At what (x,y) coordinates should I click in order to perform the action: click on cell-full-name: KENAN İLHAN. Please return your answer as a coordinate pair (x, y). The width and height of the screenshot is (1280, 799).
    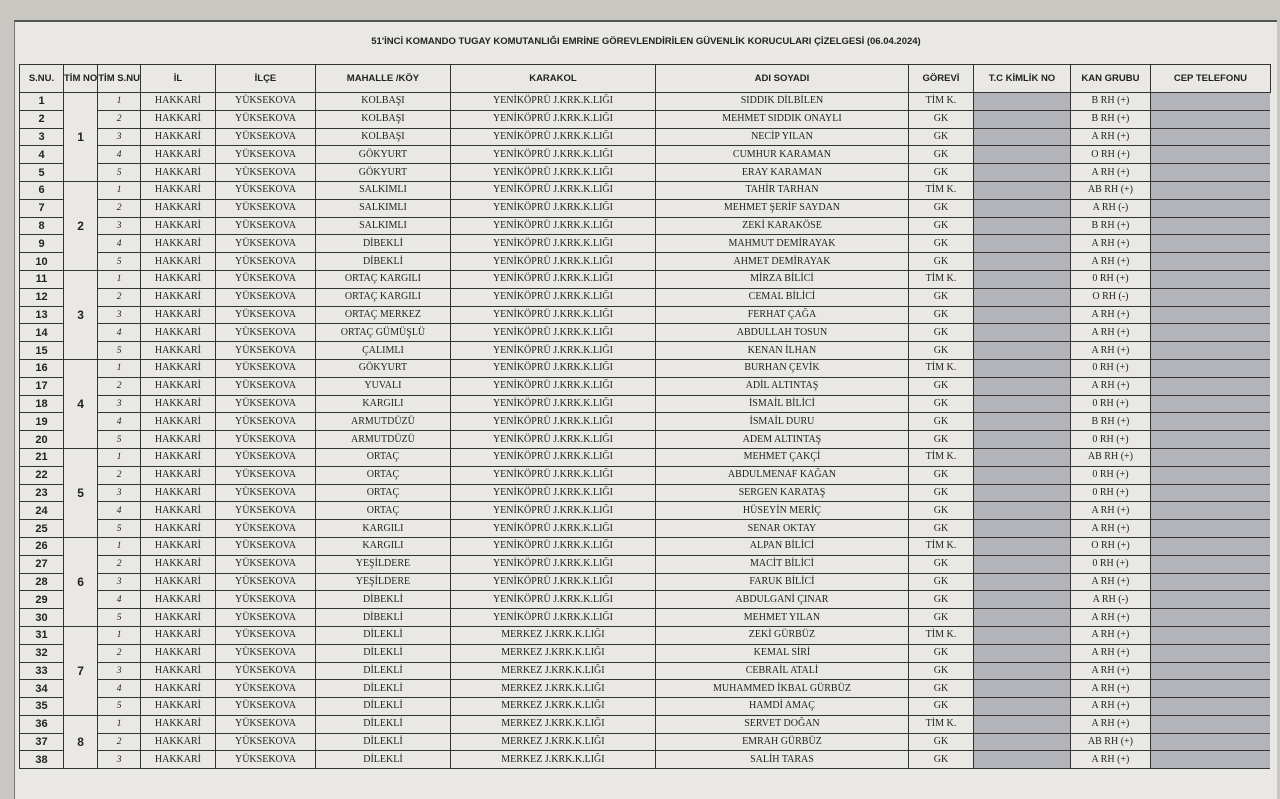
    Looking at the image, I should click on (781, 350).